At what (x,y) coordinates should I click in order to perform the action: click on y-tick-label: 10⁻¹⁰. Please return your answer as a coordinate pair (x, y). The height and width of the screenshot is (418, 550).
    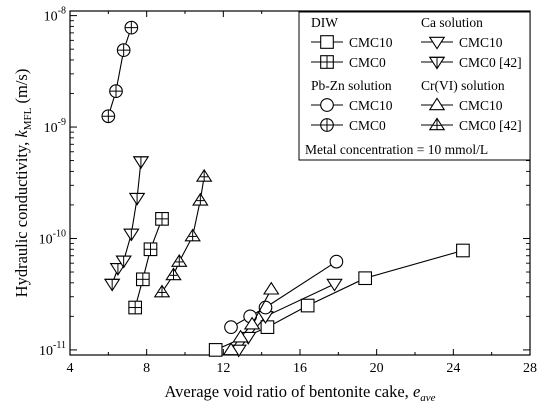
    Looking at the image, I should click on (52, 237).